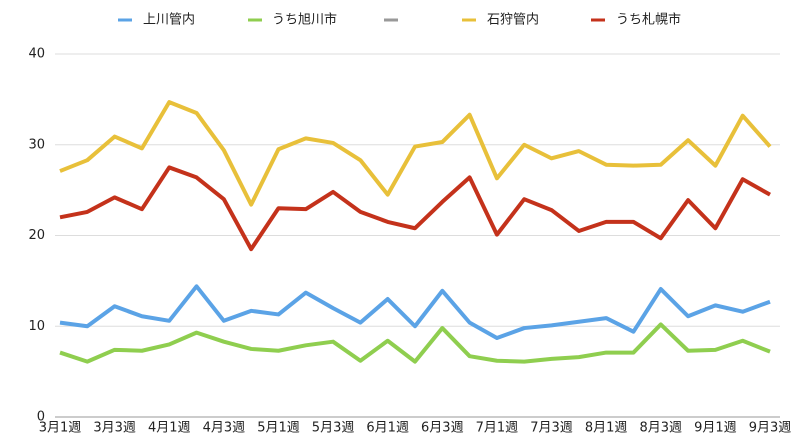  I want to click on x-tick-label: 6月3週, so click(442, 428).